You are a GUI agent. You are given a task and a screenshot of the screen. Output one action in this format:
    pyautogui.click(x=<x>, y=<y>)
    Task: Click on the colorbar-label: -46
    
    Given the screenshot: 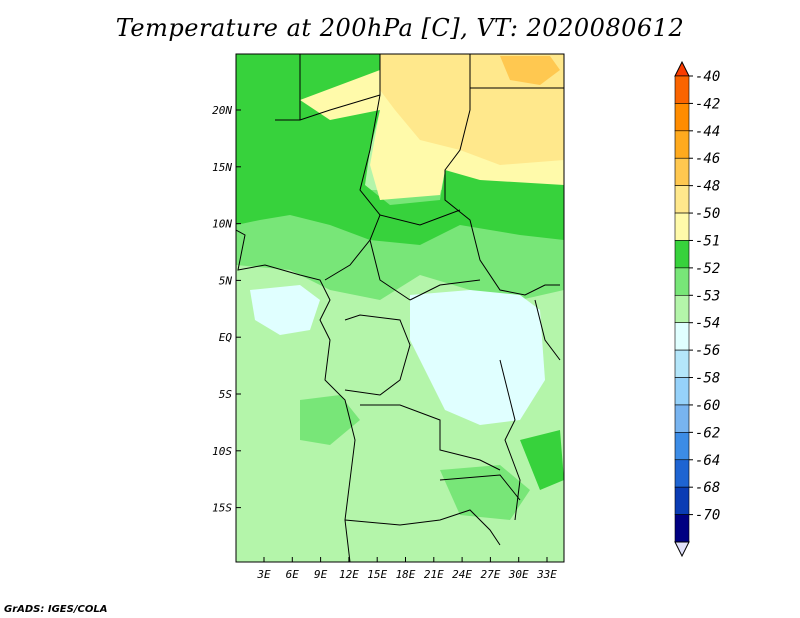 What is the action you would take?
    pyautogui.click(x=707, y=159)
    